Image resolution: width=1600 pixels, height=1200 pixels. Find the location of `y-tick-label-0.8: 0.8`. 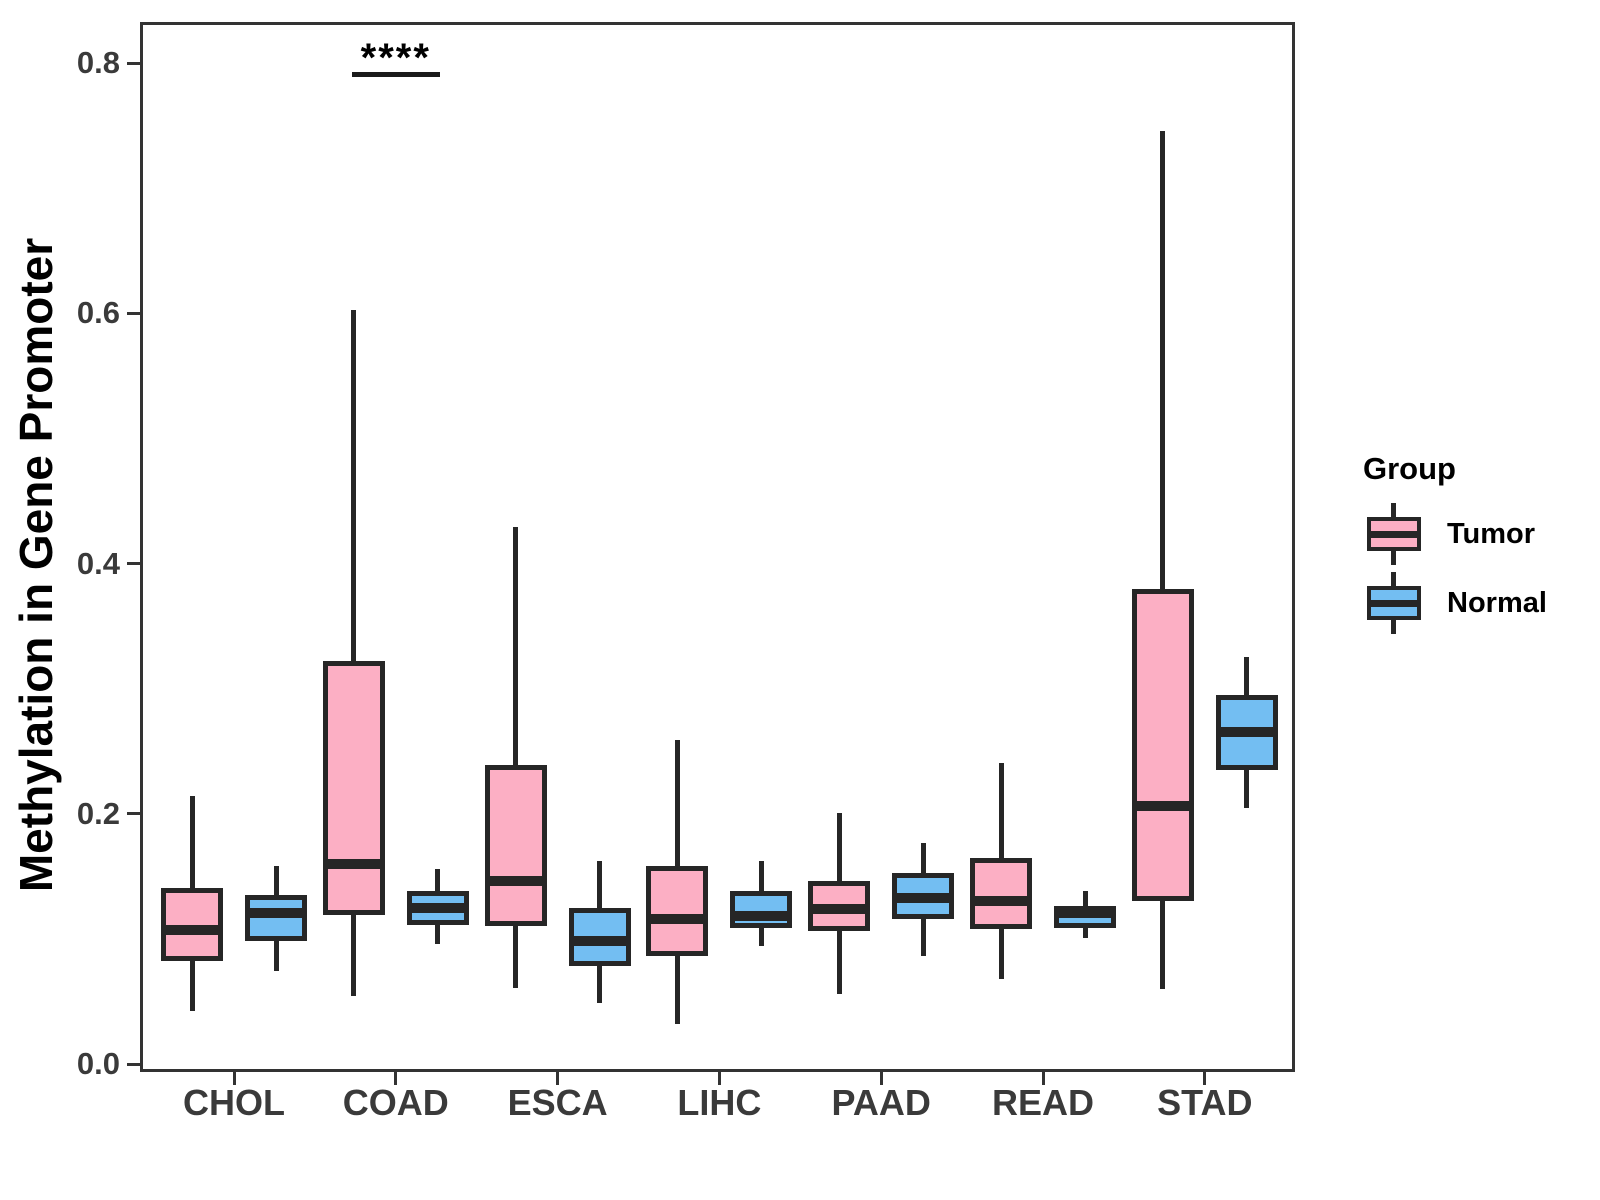

y-tick-label-0.8: 0.8 is located at coordinates (98, 63).